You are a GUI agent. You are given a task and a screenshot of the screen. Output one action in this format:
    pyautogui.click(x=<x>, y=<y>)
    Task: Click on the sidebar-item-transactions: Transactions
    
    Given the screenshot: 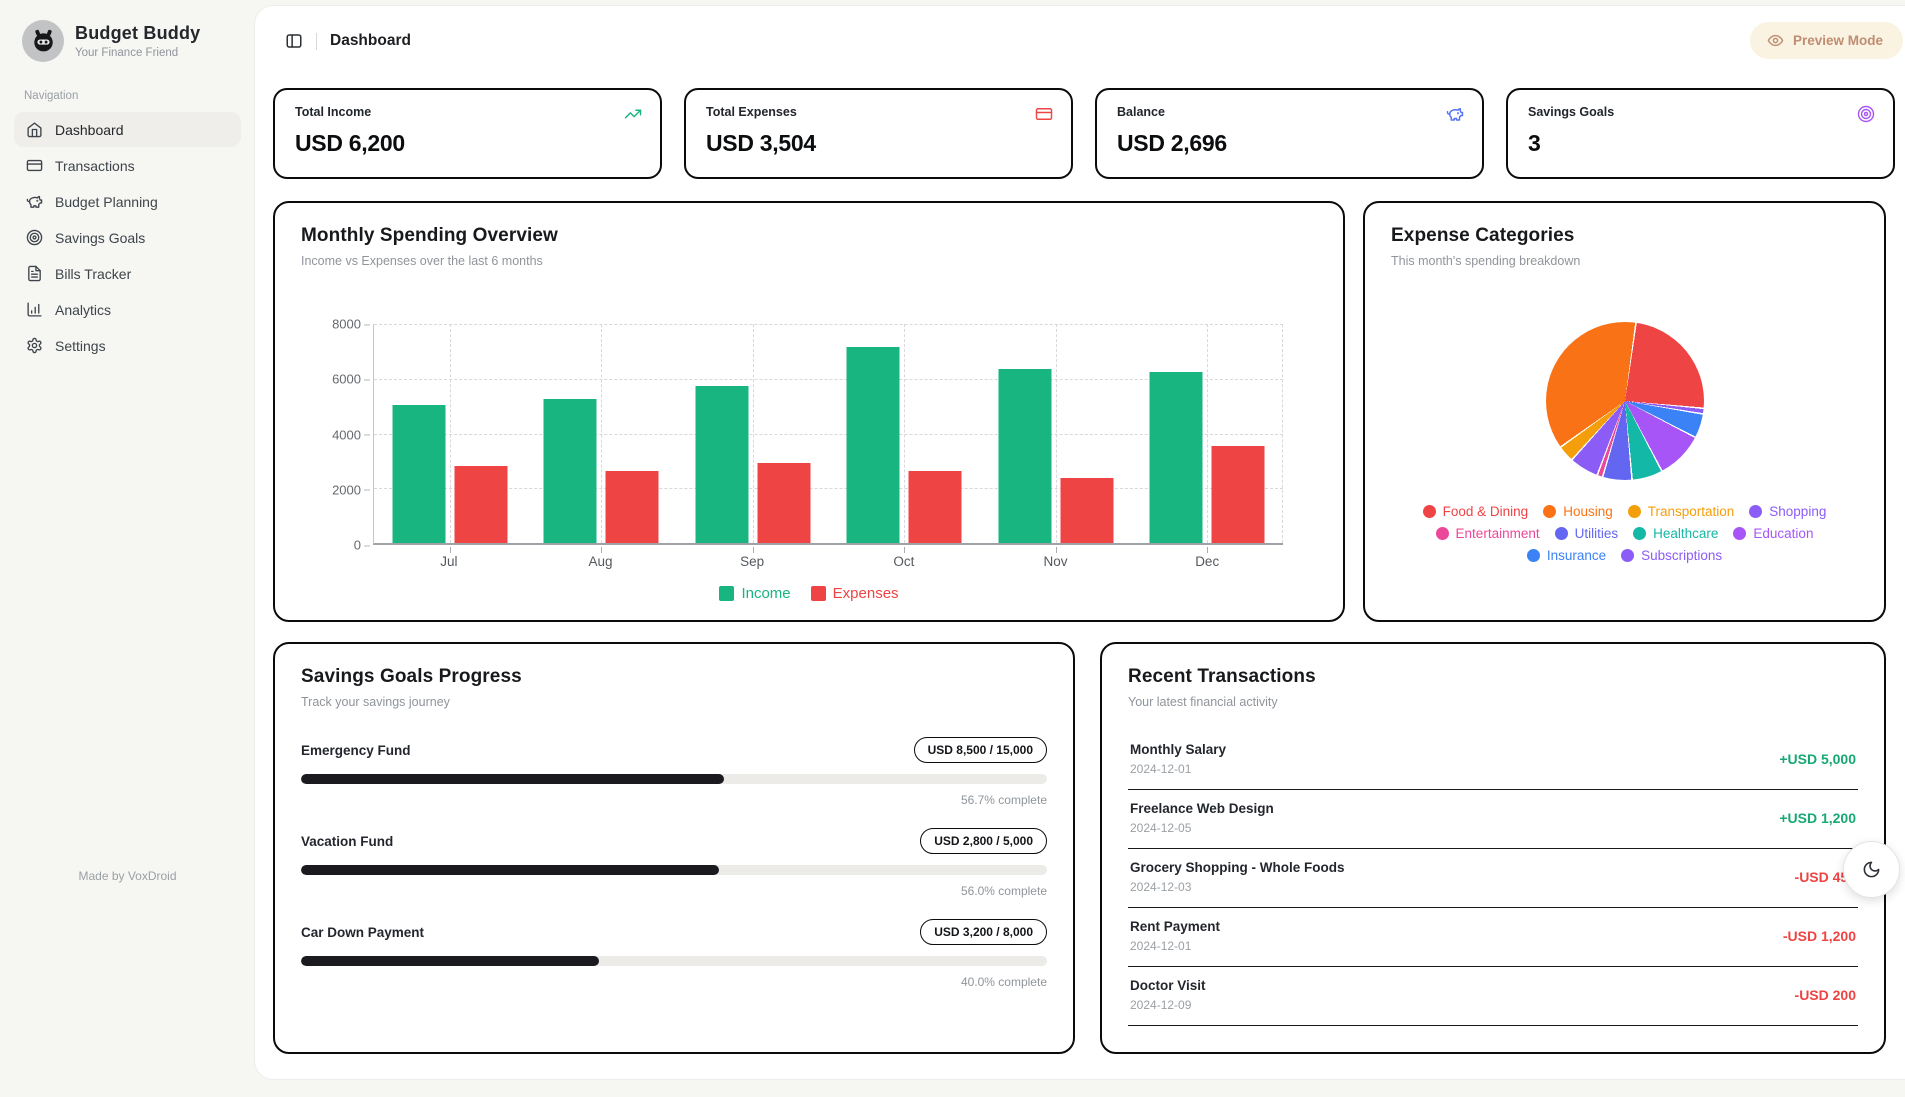 What is the action you would take?
    pyautogui.click(x=127, y=165)
    